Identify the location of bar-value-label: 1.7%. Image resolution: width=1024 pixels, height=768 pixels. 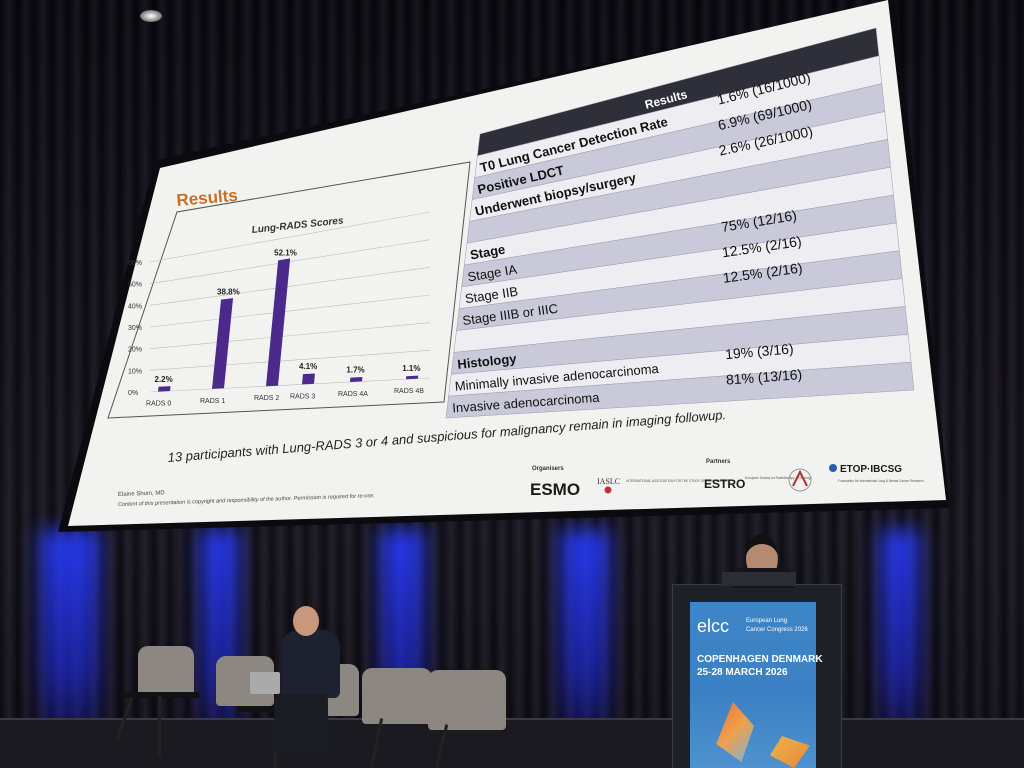
(355, 370).